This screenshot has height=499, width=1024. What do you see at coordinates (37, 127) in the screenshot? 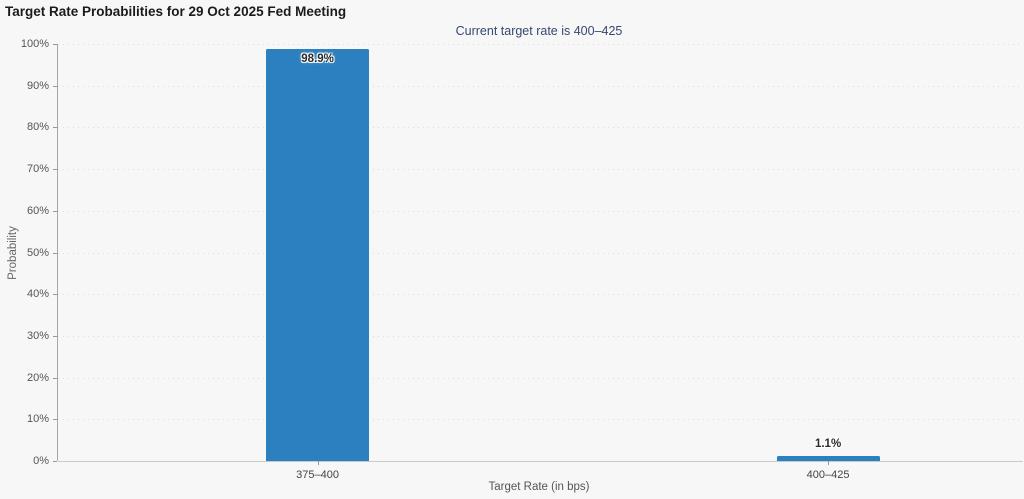
I see `y-tick-label: 80%` at bounding box center [37, 127].